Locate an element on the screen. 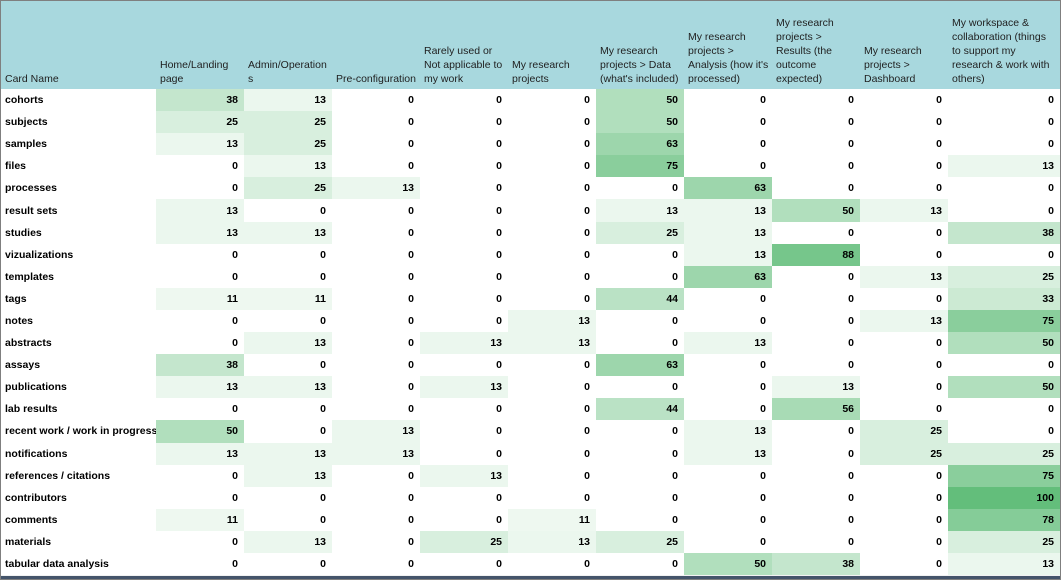 Image resolution: width=1061 pixels, height=580 pixels. row-label: publications is located at coordinates (36, 387).